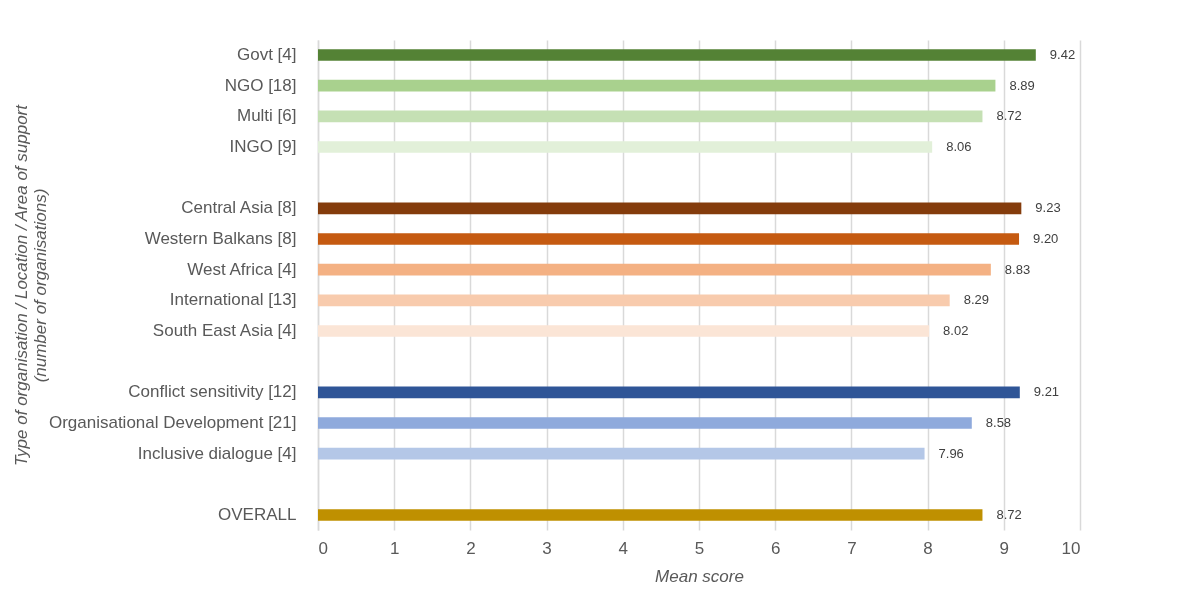 The image size is (1197, 610). Describe the element at coordinates (623, 548) in the screenshot. I see `x-tick-label: 4` at that location.